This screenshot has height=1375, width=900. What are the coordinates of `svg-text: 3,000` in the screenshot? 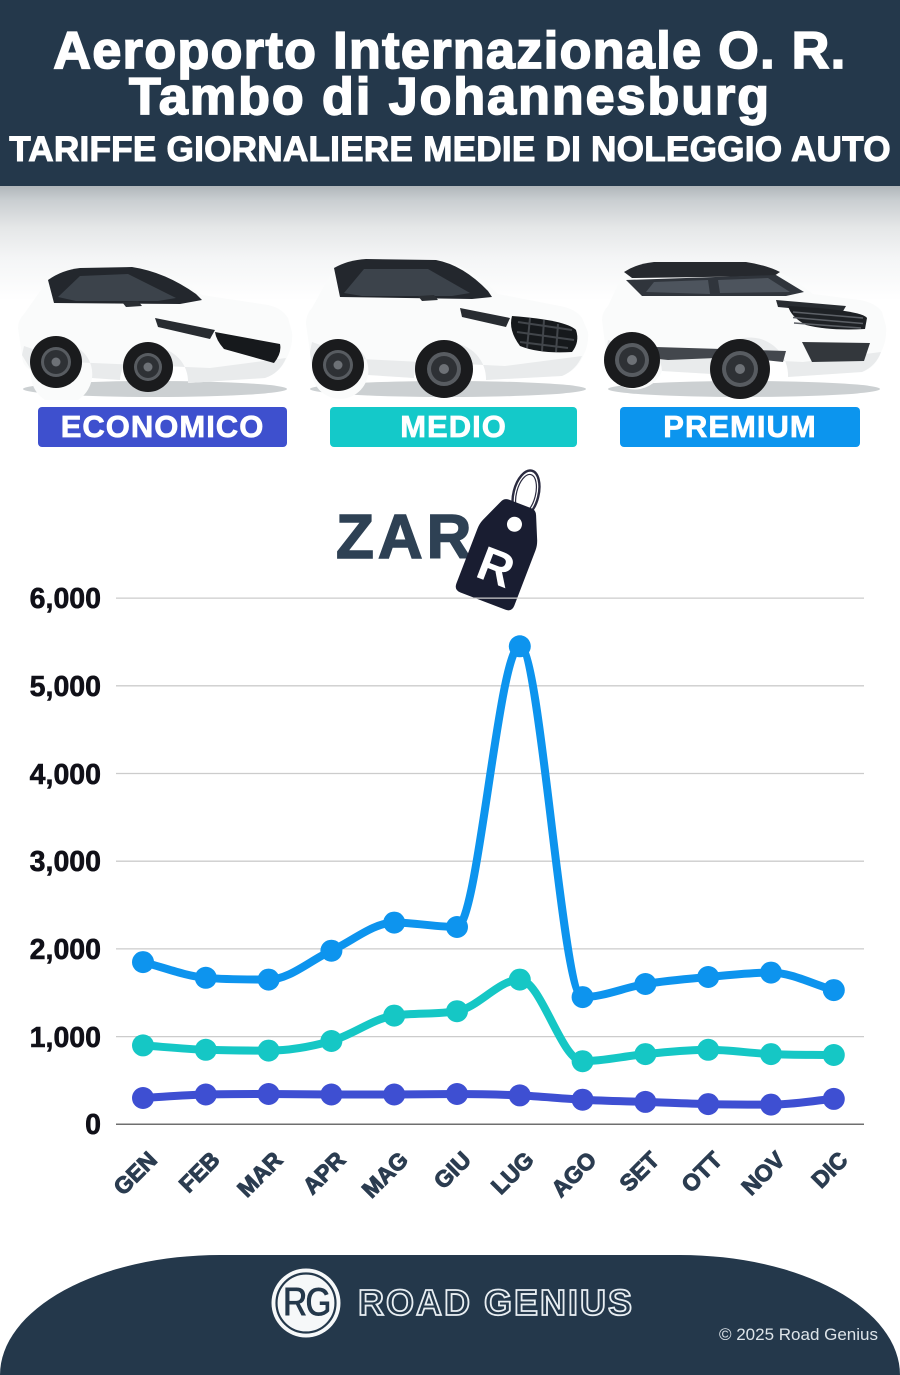 It's located at (65, 862).